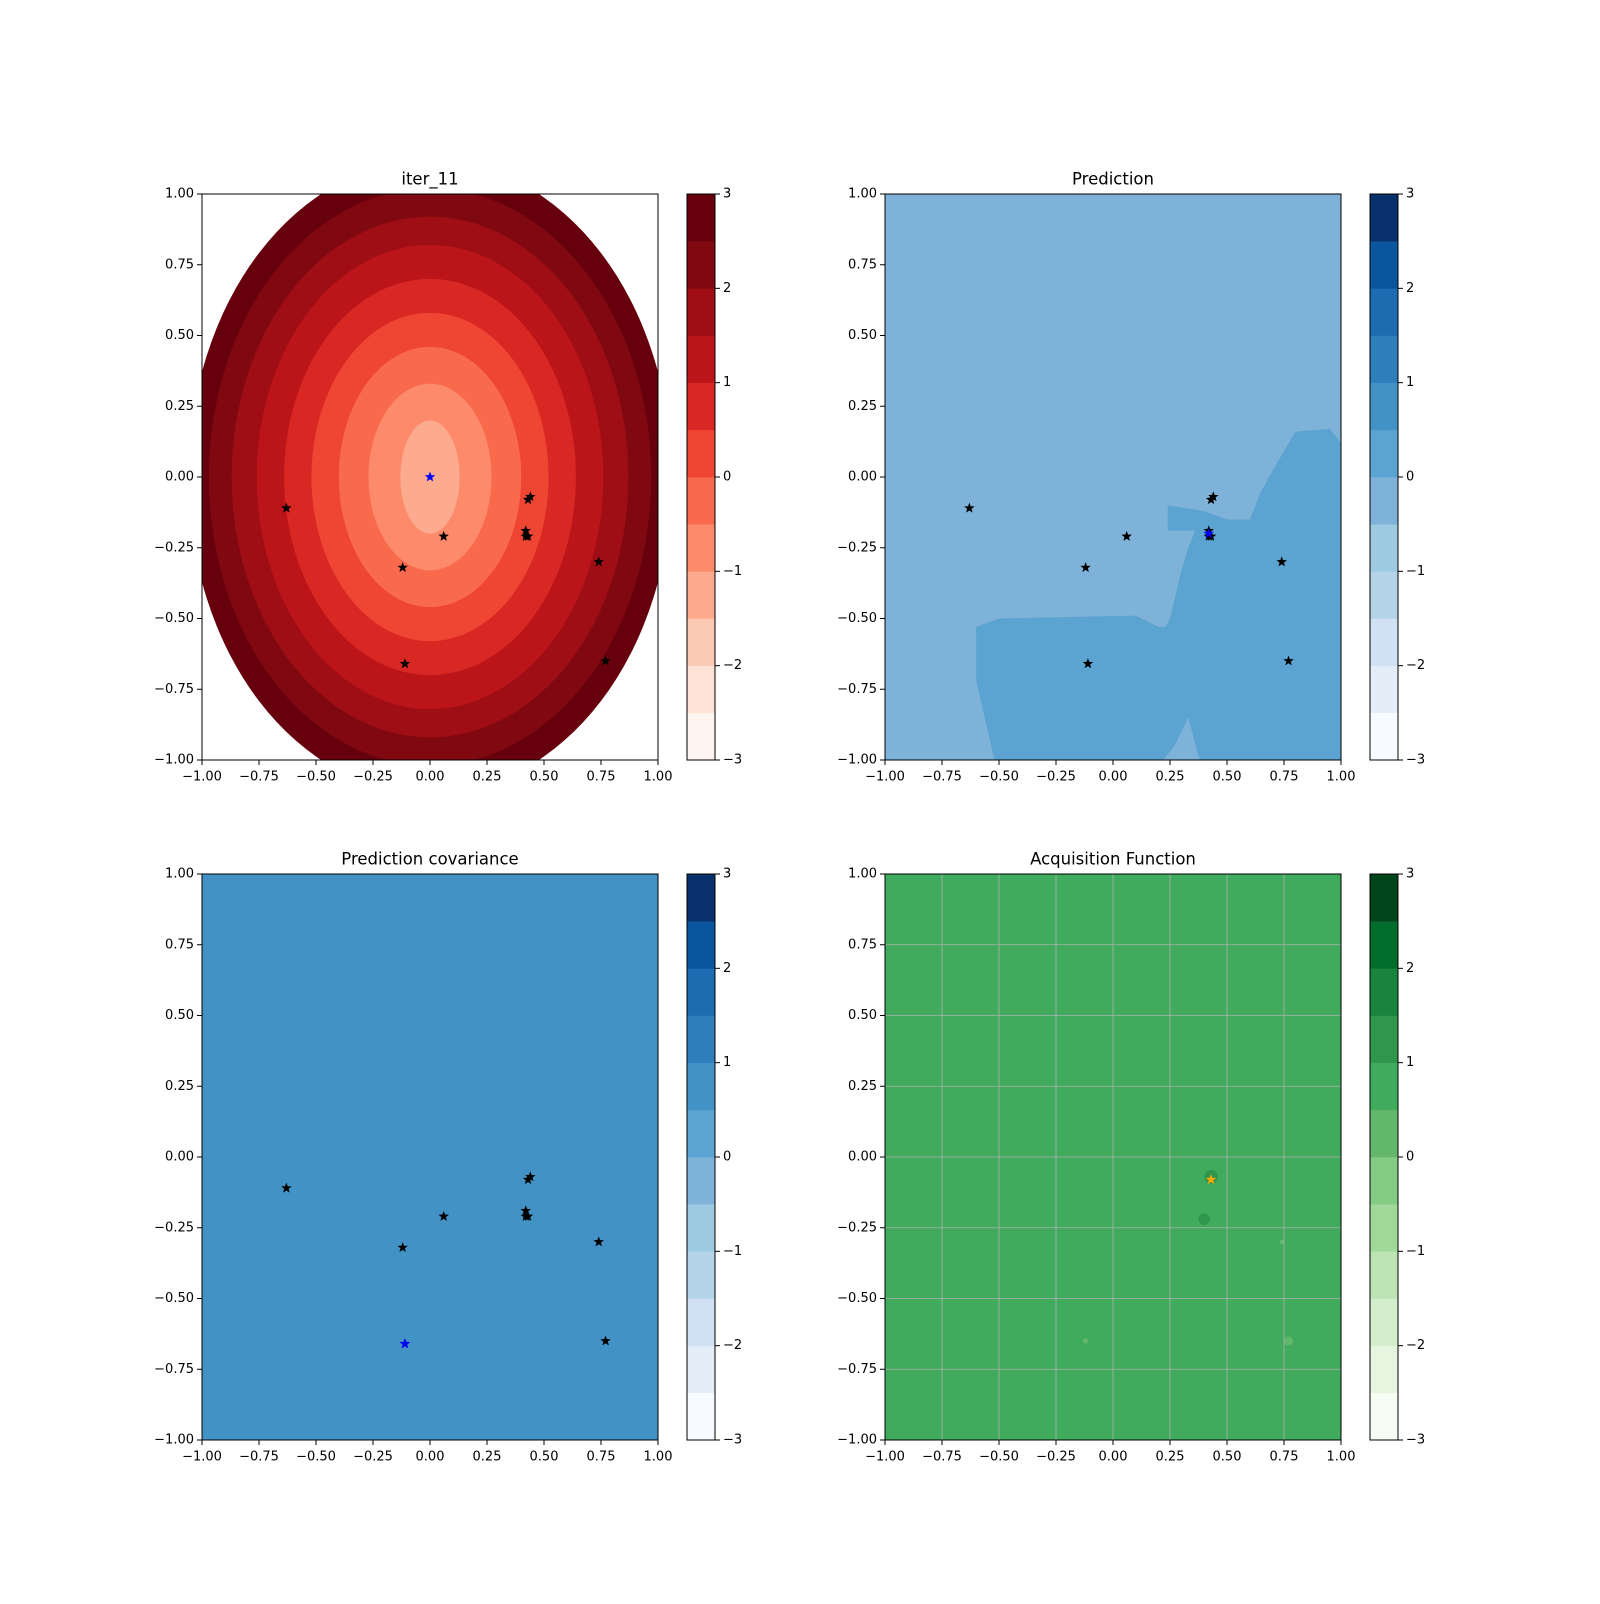 The height and width of the screenshot is (1604, 1600). What do you see at coordinates (430, 1157) in the screenshot?
I see `contour-background` at bounding box center [430, 1157].